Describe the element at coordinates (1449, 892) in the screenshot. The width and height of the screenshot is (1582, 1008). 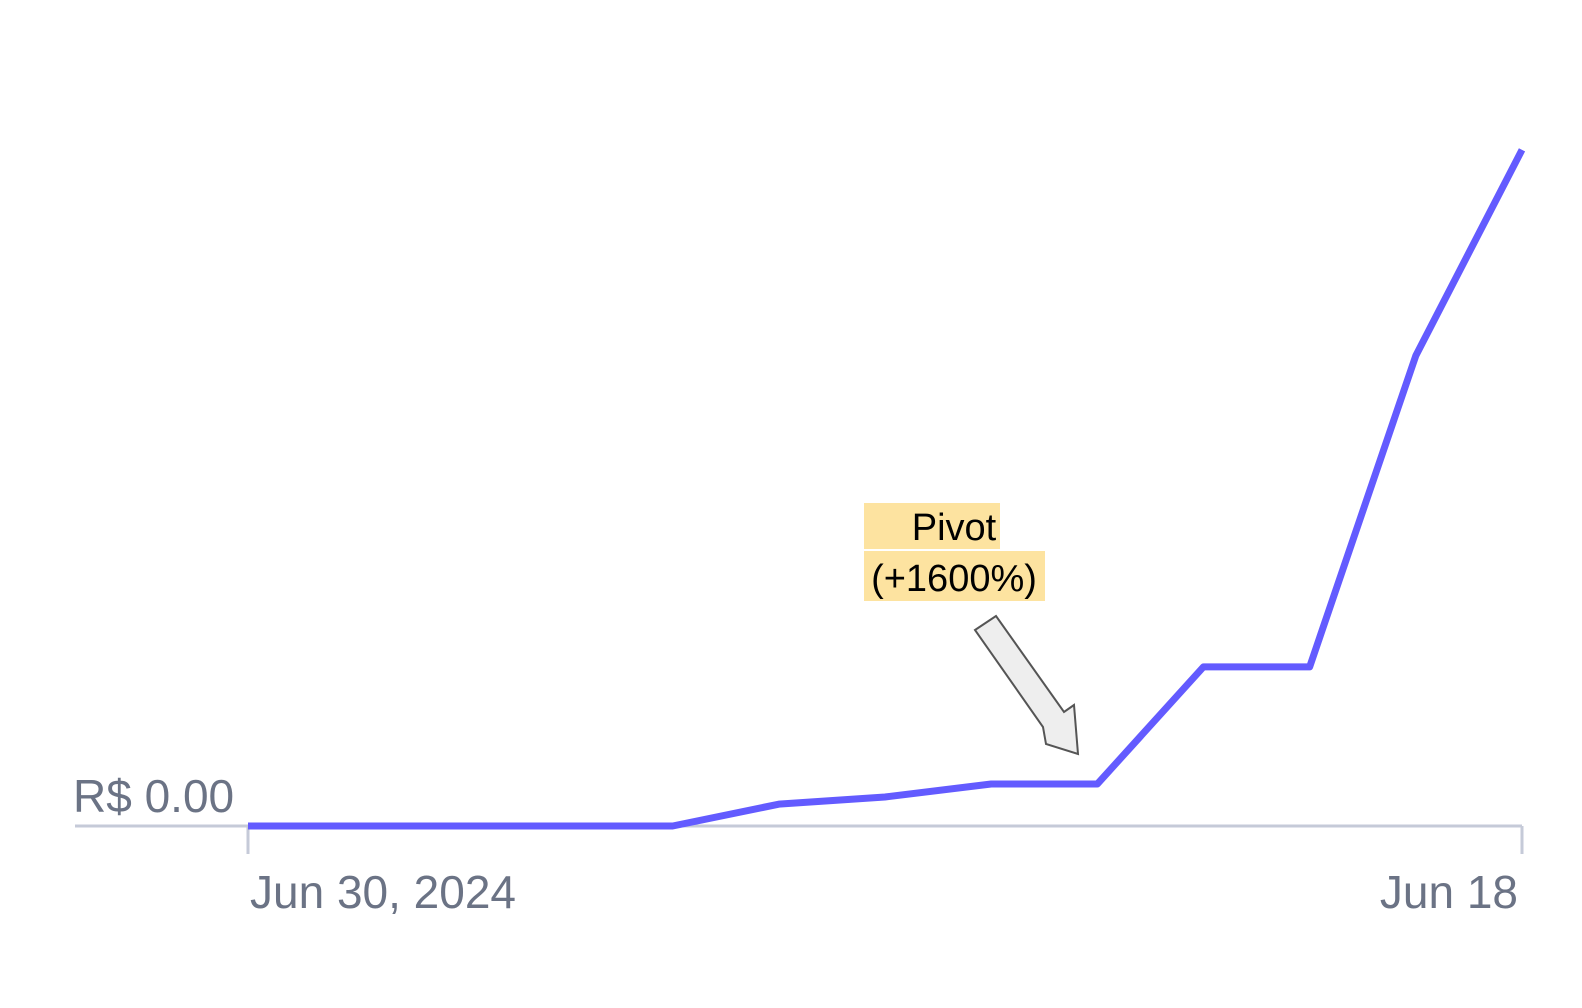
I see `x-tick-label: Jun 18` at that location.